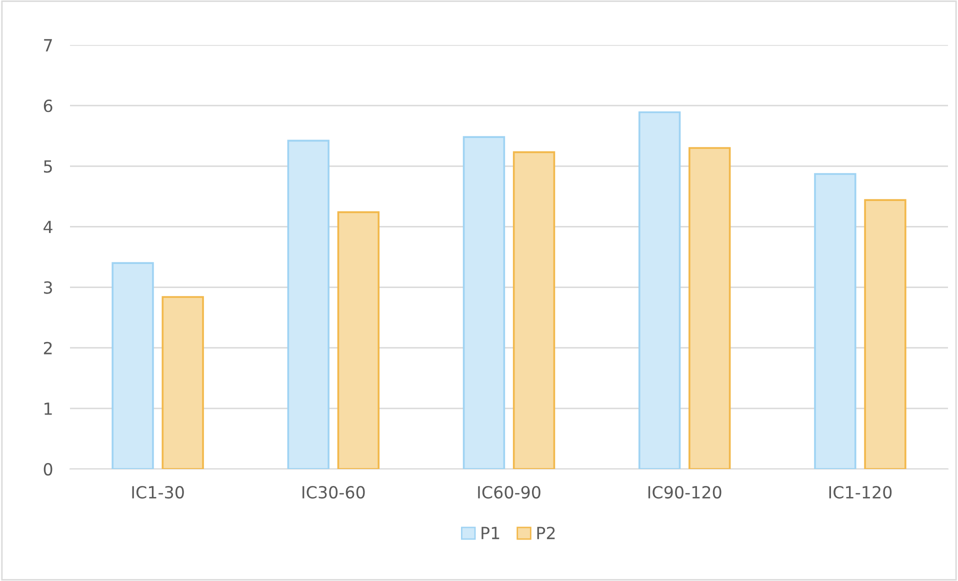 Image resolution: width=958 pixels, height=581 pixels. Describe the element at coordinates (860, 492) in the screenshot. I see `x-tick-label: IC1-120` at that location.